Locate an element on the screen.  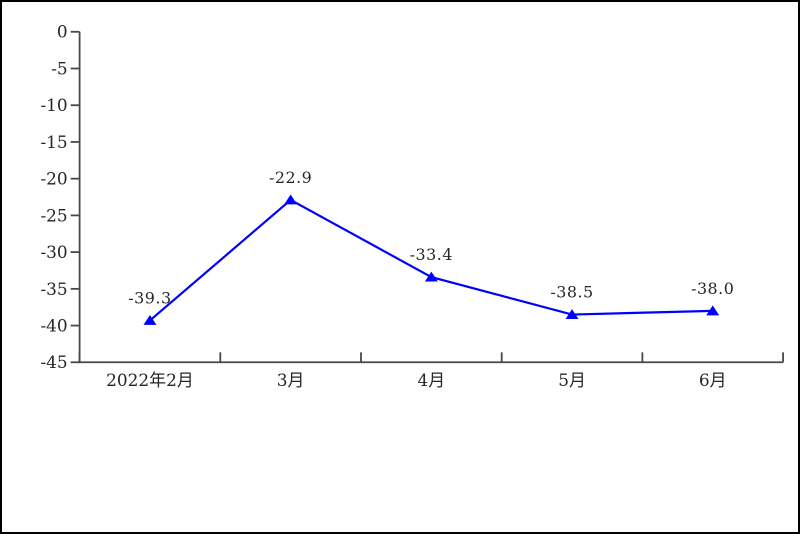
y-axis-tick-label: -35 is located at coordinates (53, 289).